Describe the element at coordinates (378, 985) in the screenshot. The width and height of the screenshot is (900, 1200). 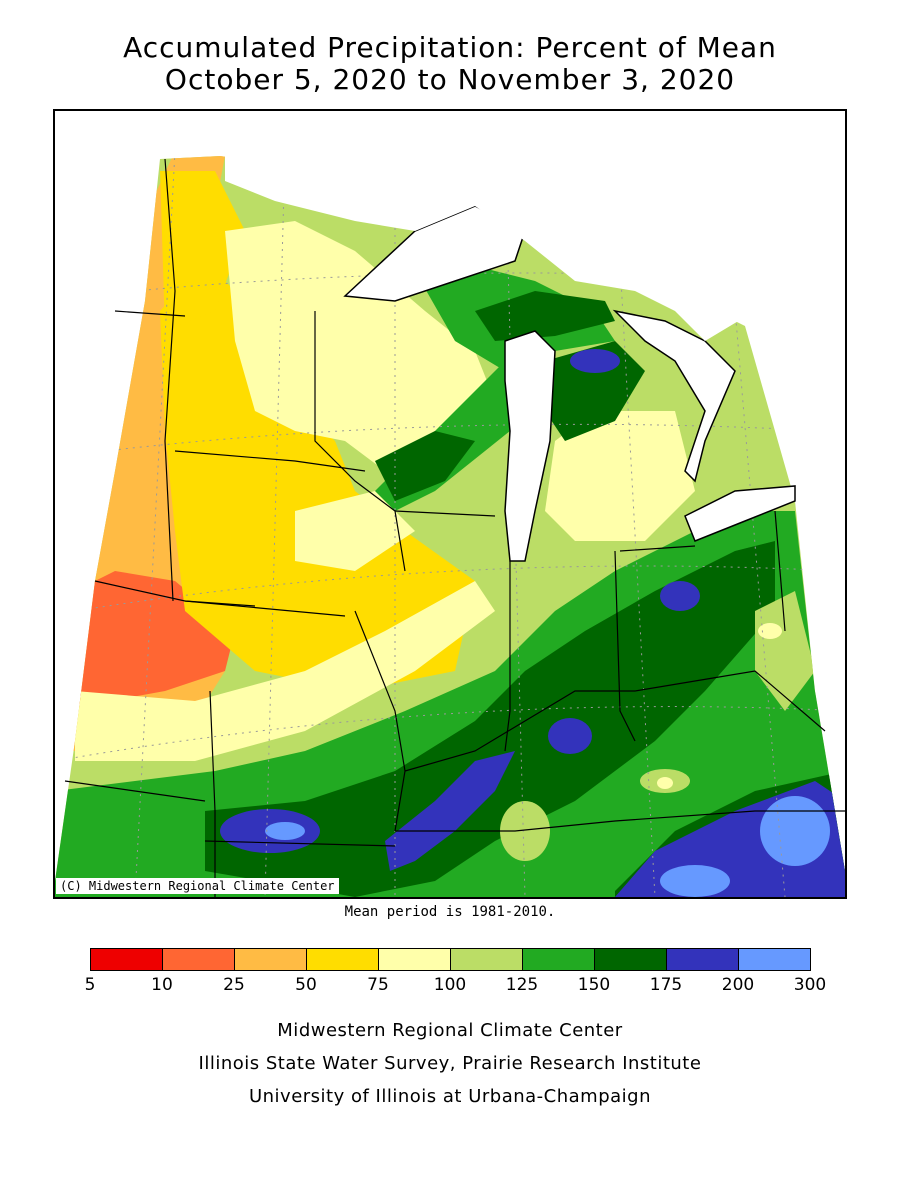
I see `legend-break-label: 75` at that location.